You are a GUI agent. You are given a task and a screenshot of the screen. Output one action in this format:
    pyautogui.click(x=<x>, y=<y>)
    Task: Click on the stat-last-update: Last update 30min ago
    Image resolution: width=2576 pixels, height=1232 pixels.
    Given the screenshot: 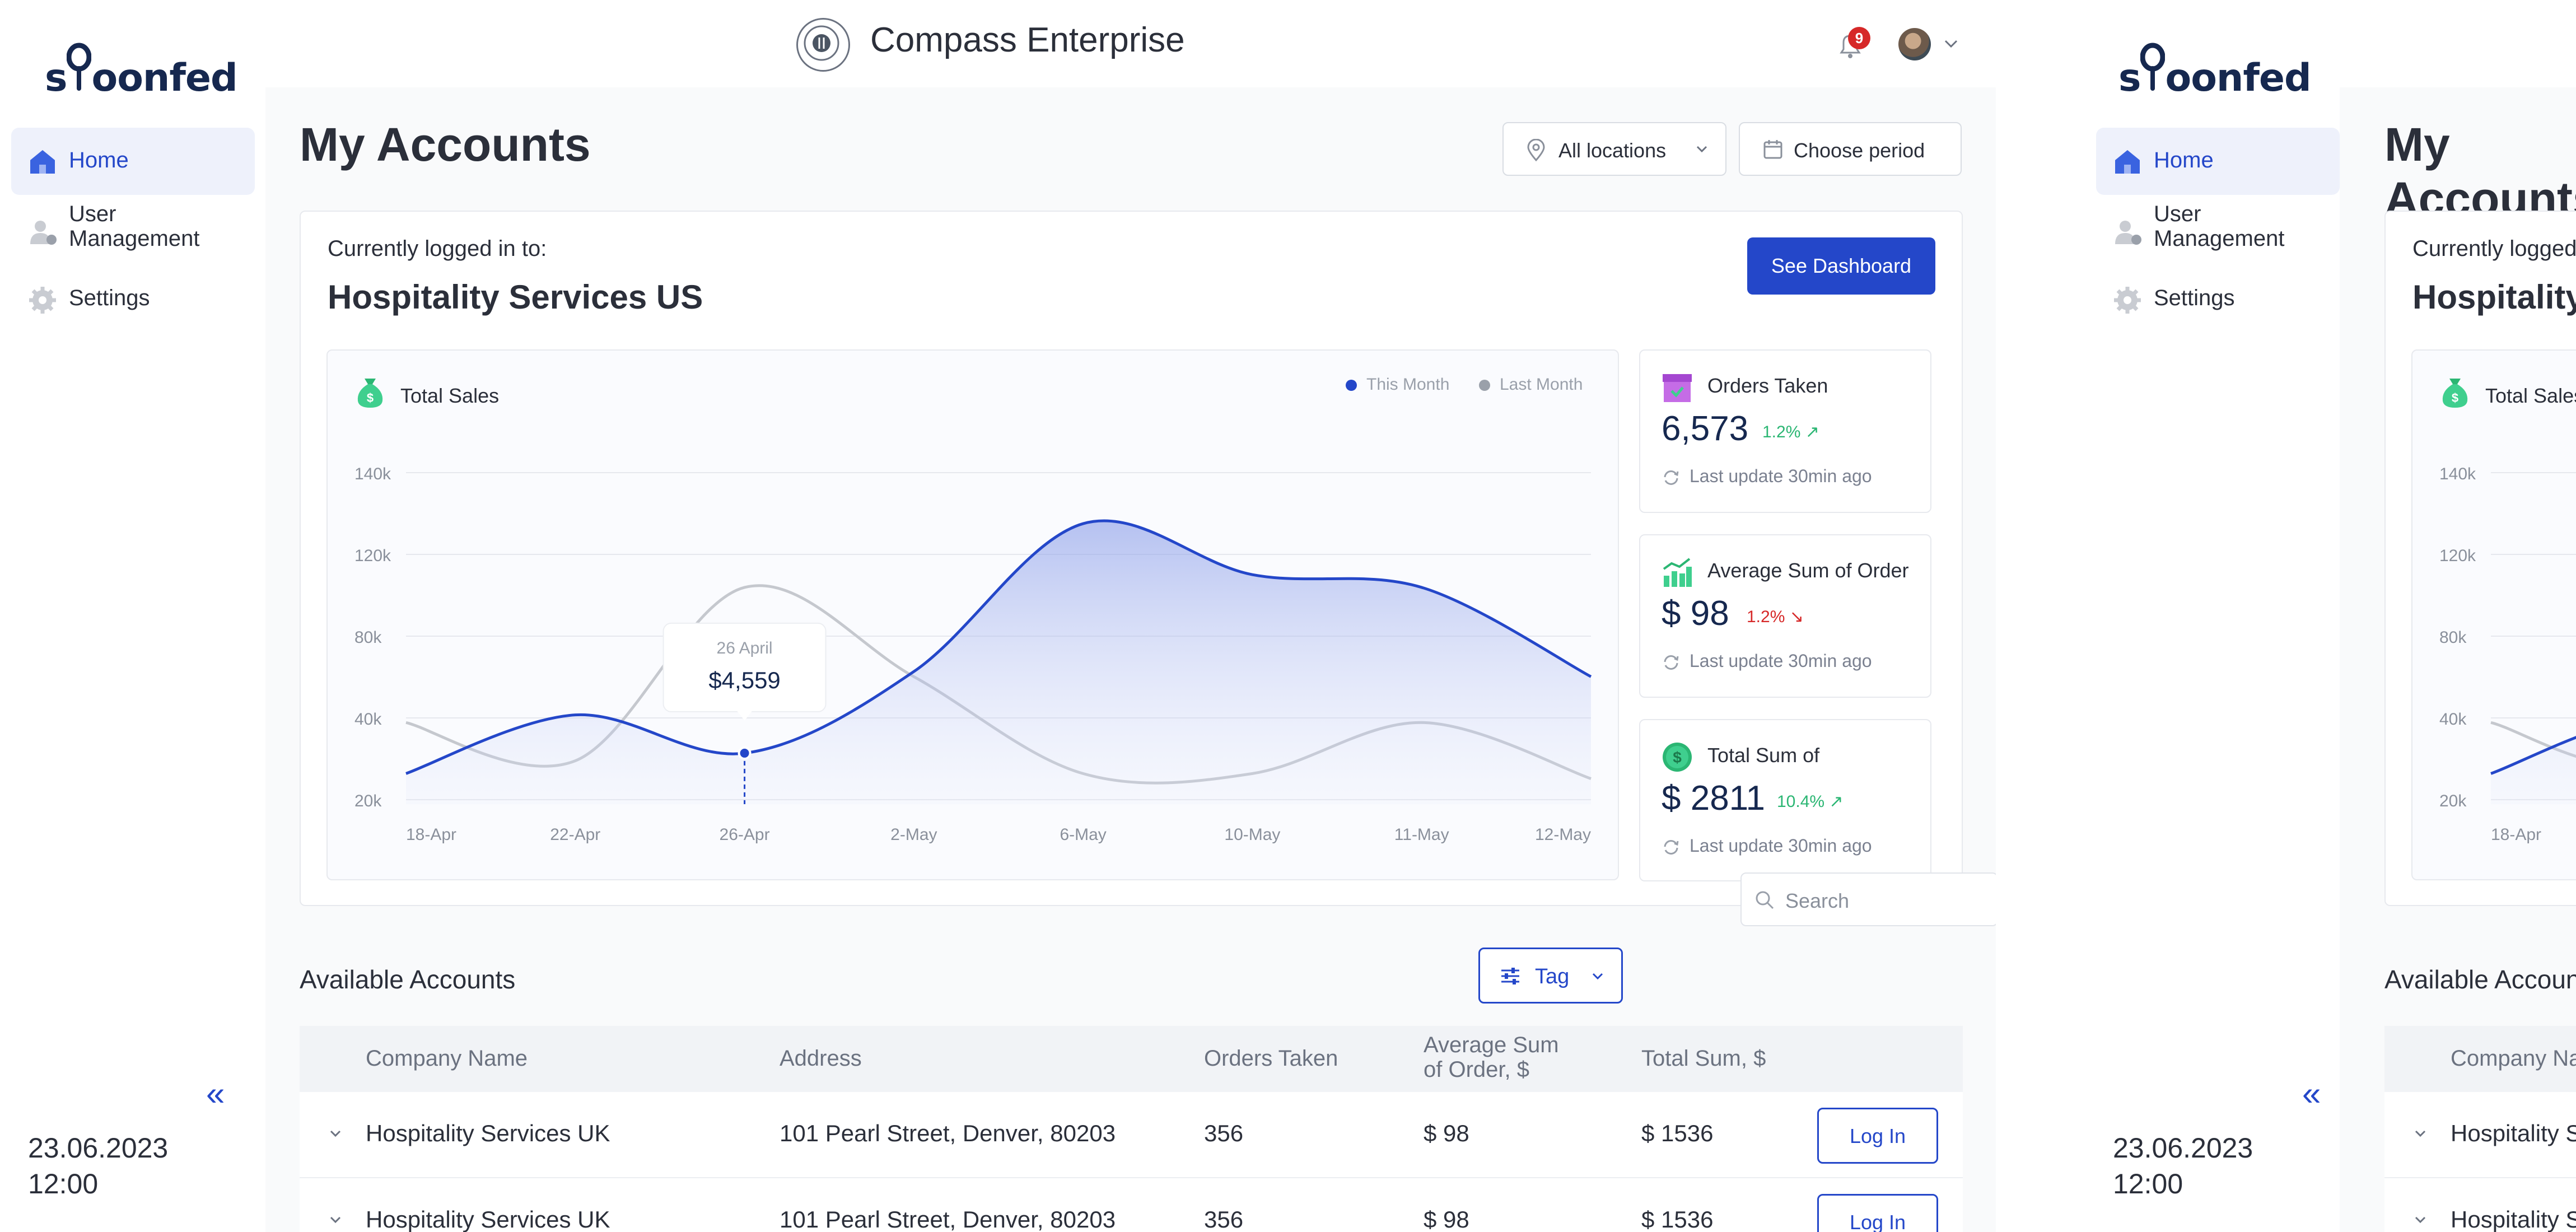 What is the action you would take?
    pyautogui.click(x=1781, y=476)
    